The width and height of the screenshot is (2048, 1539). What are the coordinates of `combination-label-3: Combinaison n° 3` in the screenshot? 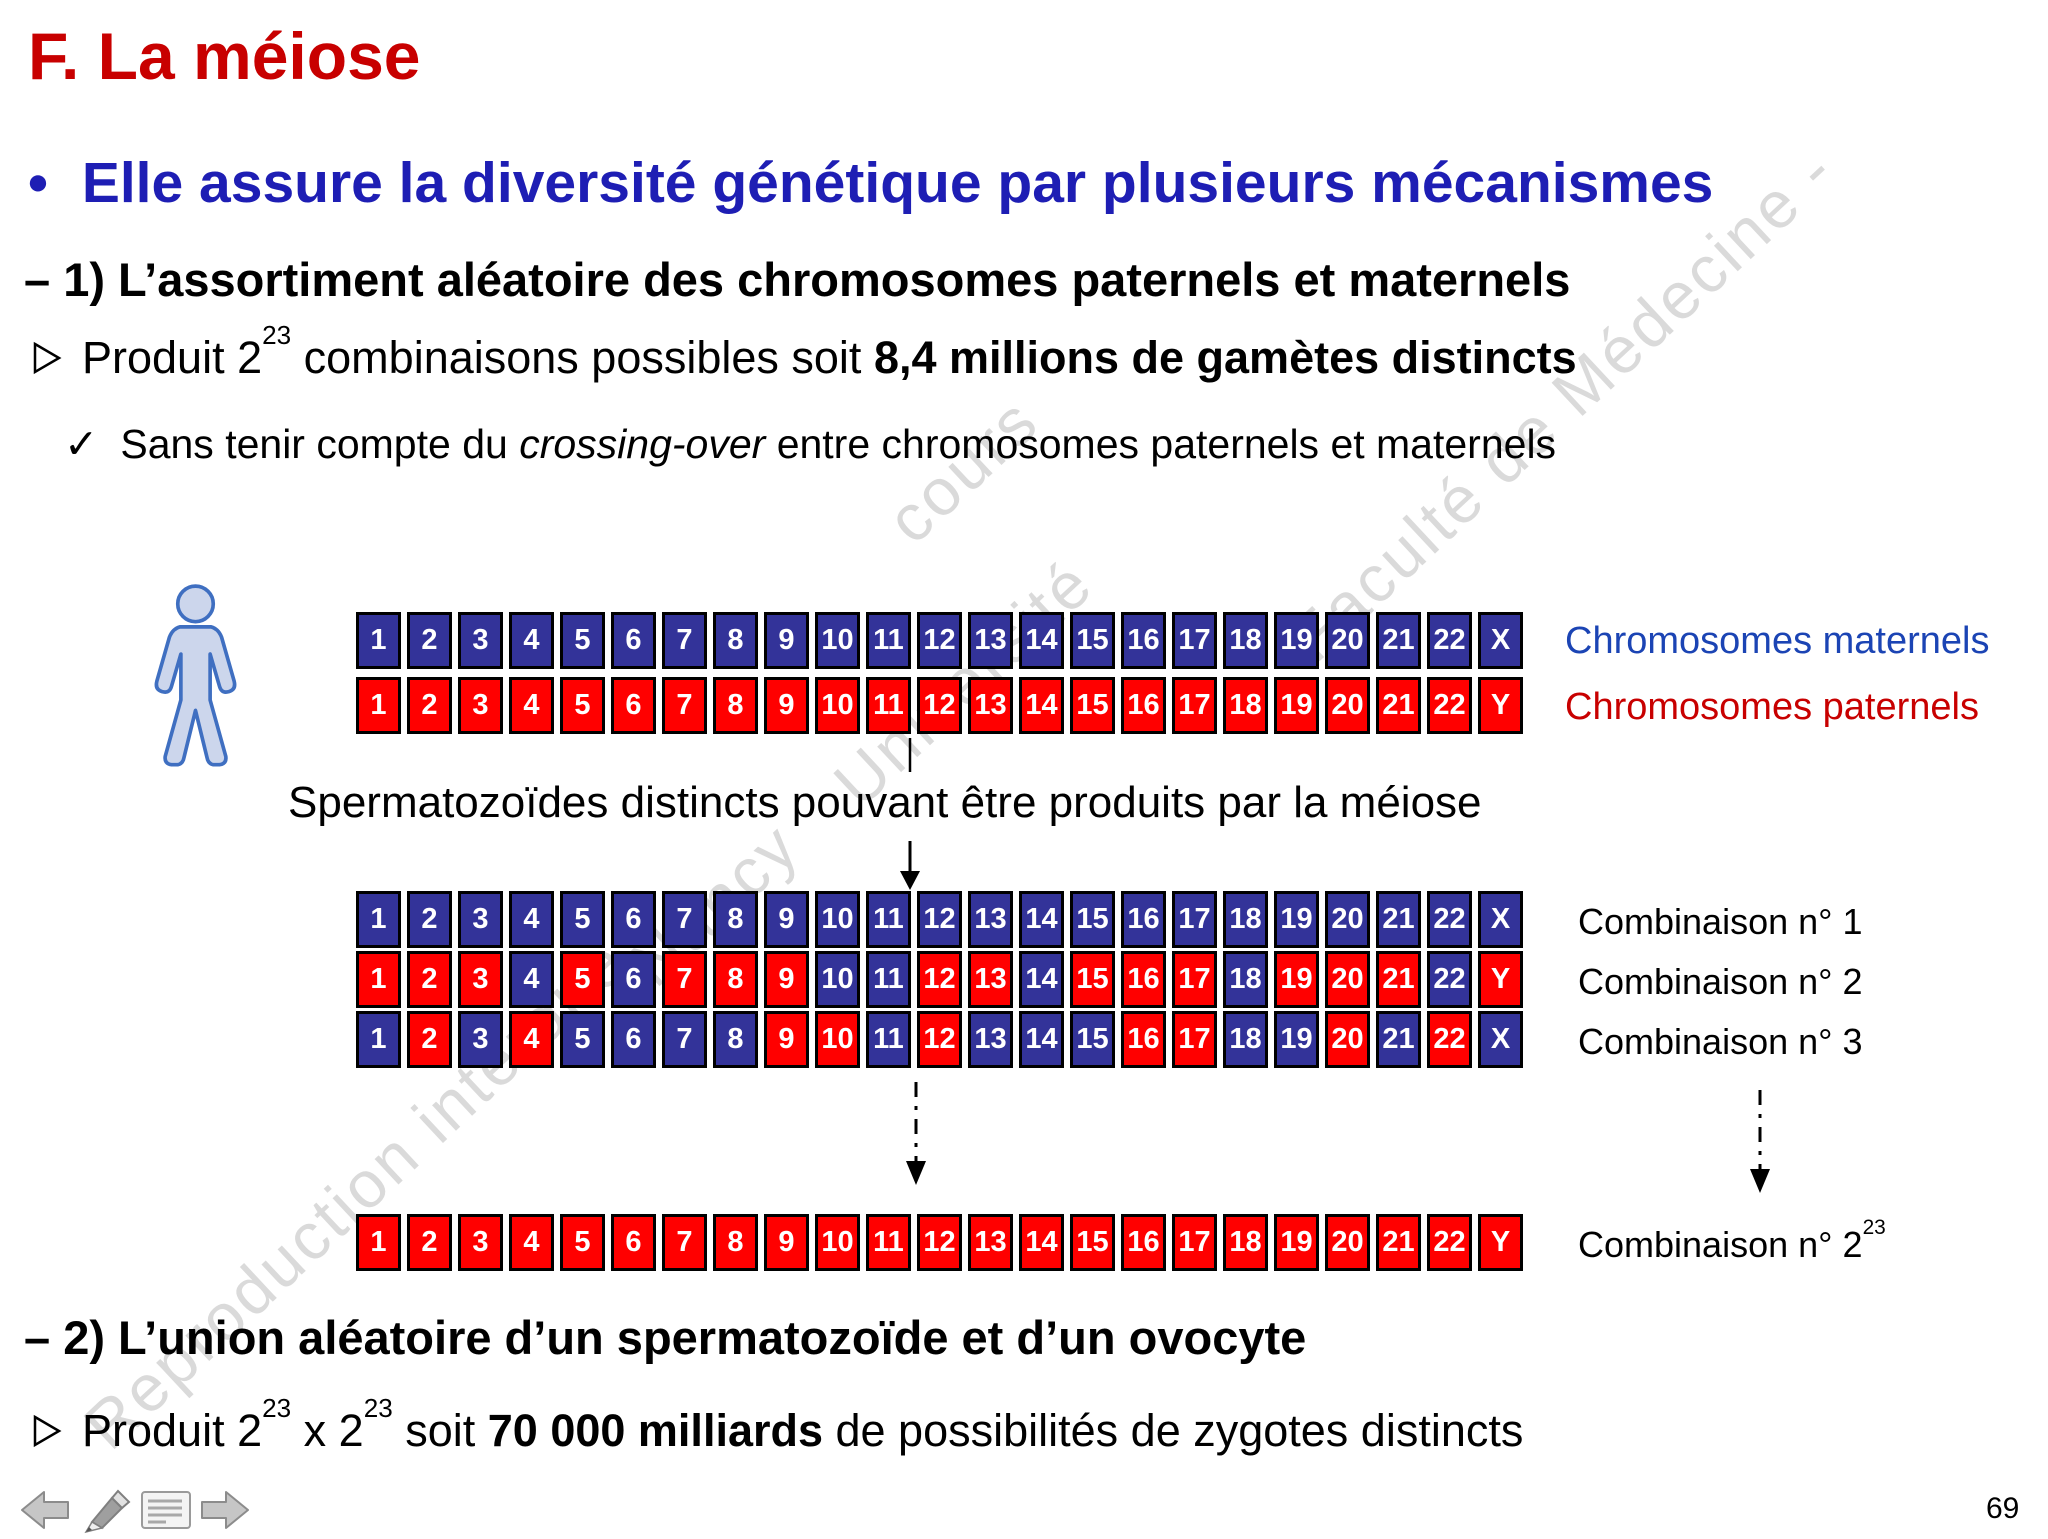 It's located at (1720, 1041).